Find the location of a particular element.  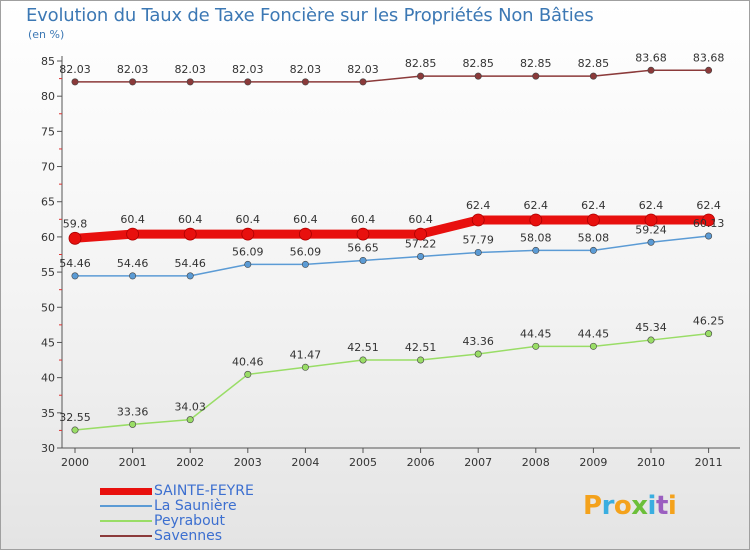

x-tick-label: 2011 is located at coordinates (709, 462).